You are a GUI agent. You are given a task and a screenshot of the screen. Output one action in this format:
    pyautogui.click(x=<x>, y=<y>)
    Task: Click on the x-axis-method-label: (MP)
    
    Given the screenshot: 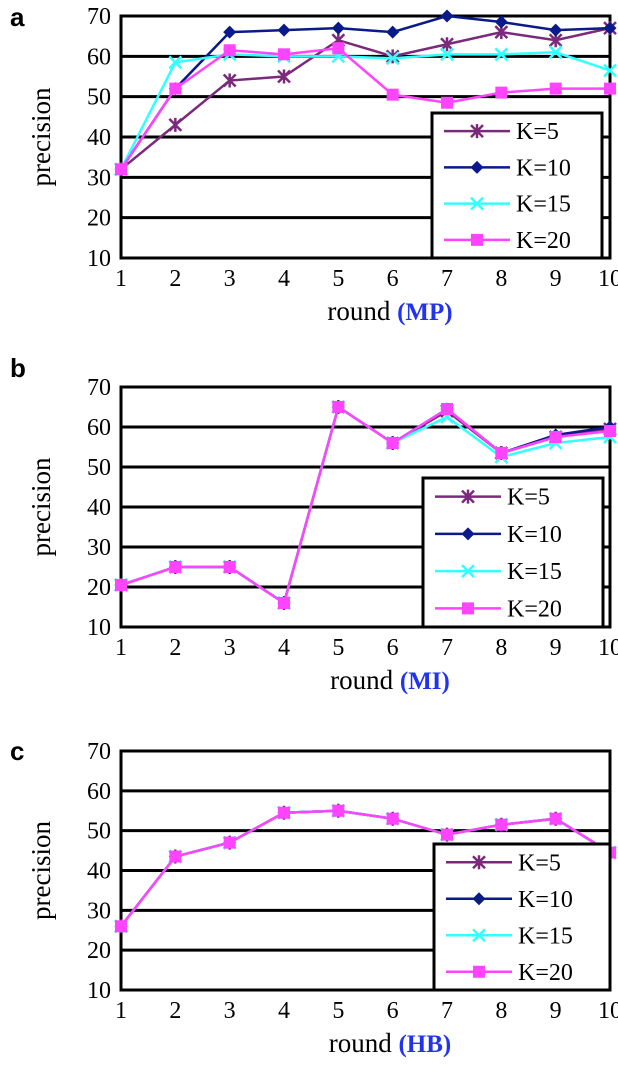 What is the action you would take?
    pyautogui.click(x=425, y=312)
    